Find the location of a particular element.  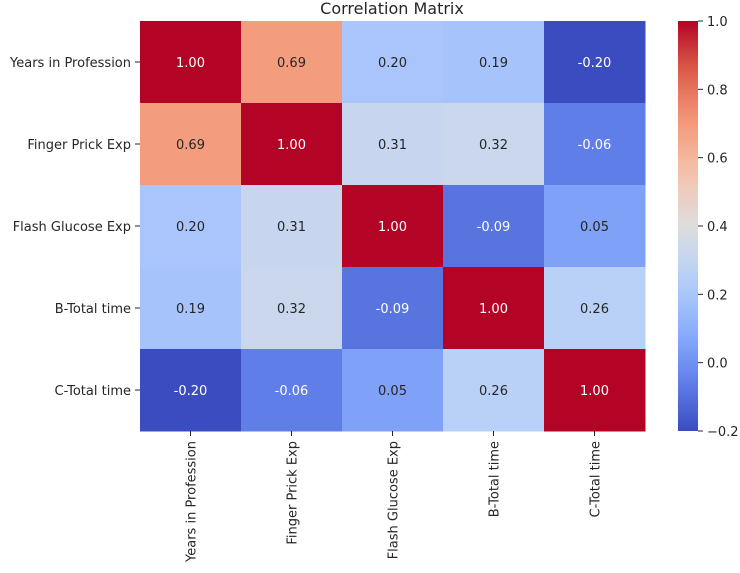

cell-value-r2-c4: 0.05 is located at coordinates (594, 227).